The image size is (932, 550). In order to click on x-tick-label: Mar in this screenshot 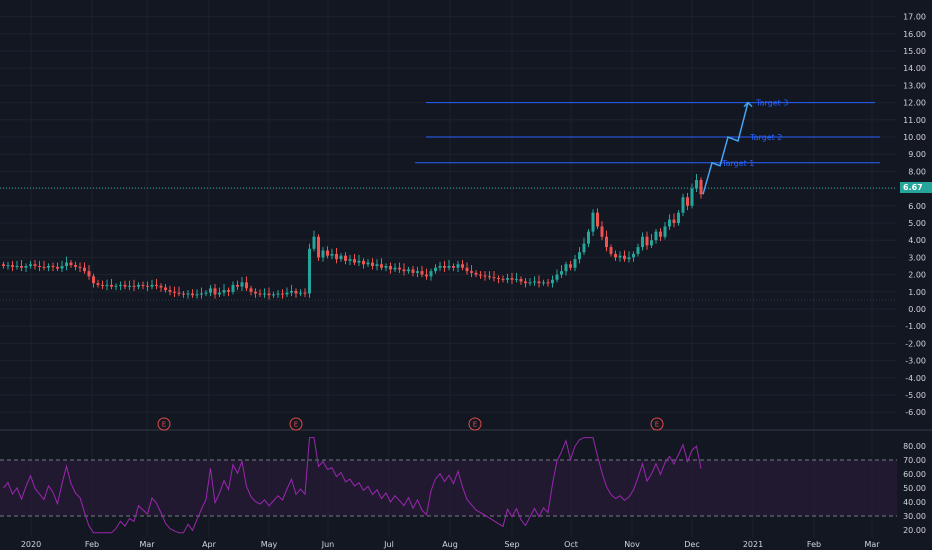, I will do `click(872, 544)`.